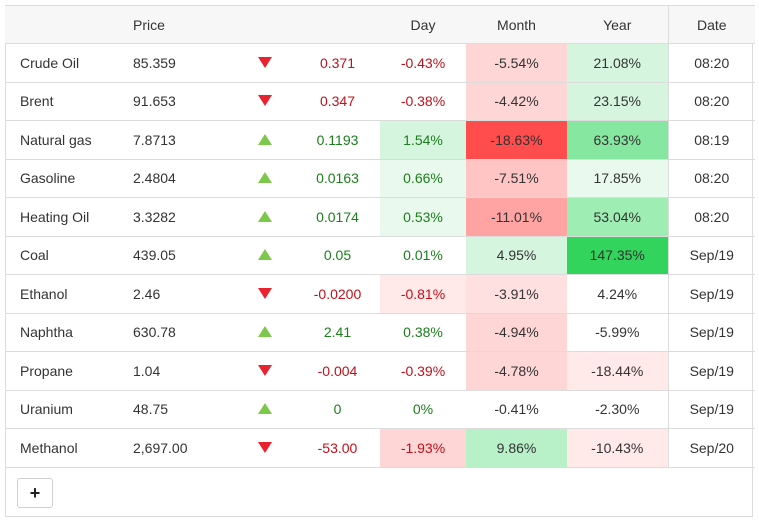 The width and height of the screenshot is (759, 522). Describe the element at coordinates (184, 217) in the screenshot. I see `commodity-price: 3.3282` at that location.